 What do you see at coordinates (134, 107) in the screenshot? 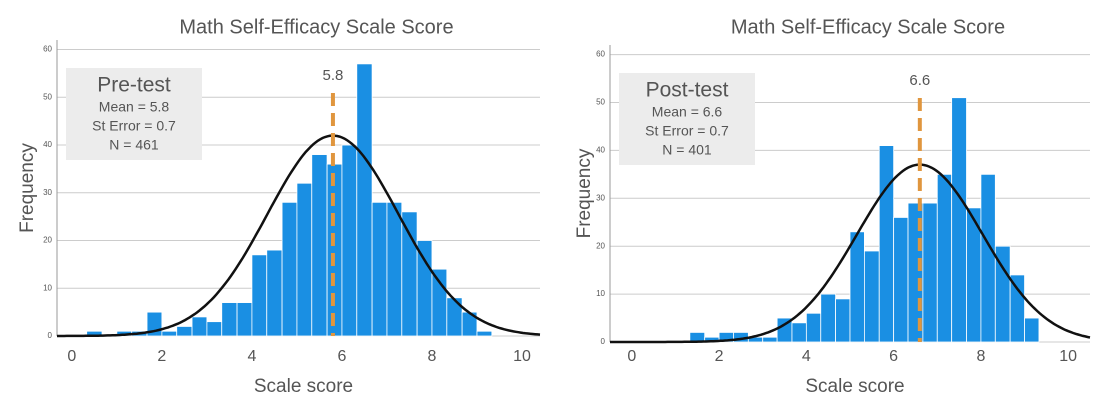
I see `stats-line: Mean = 5.8` at bounding box center [134, 107].